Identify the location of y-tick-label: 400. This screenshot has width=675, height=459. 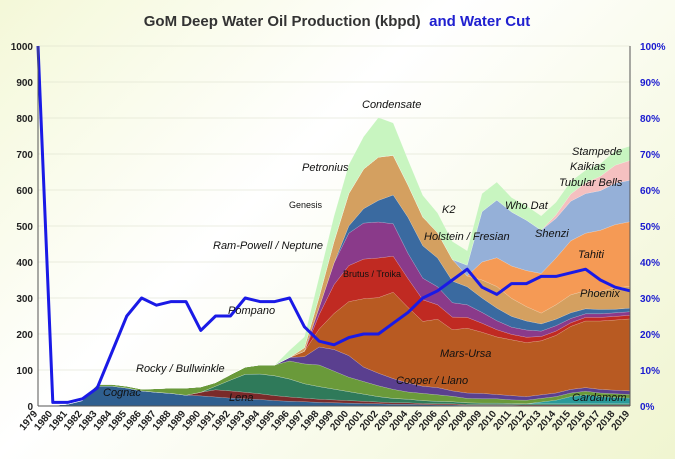
(24, 263).